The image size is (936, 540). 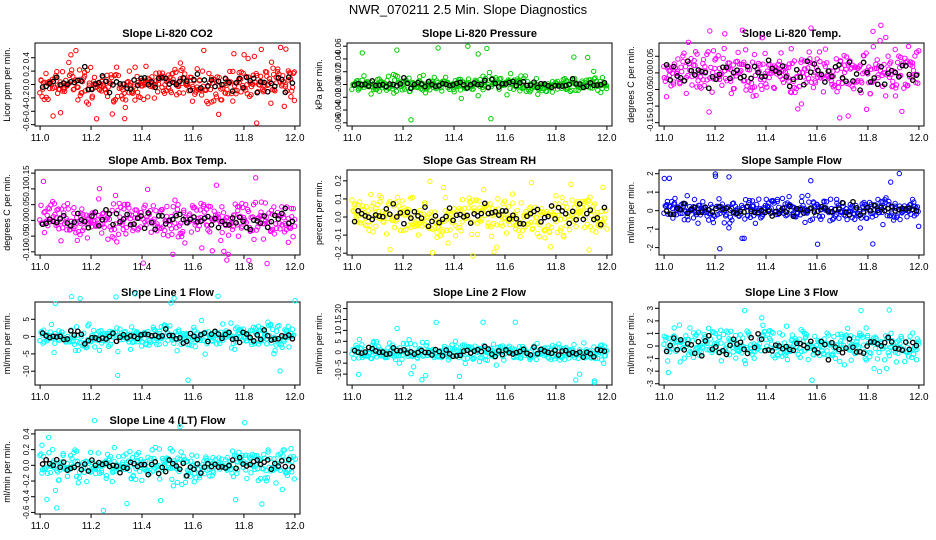 What do you see at coordinates (650, 56) in the screenshot?
I see `y-tick-label: 0.05` at bounding box center [650, 56].